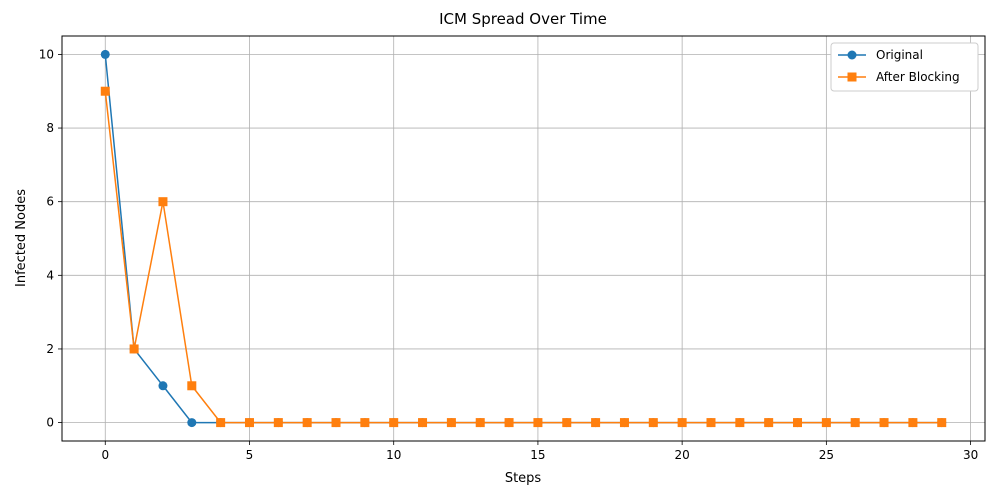  What do you see at coordinates (50, 275) in the screenshot?
I see `y-tick-label: 4` at bounding box center [50, 275].